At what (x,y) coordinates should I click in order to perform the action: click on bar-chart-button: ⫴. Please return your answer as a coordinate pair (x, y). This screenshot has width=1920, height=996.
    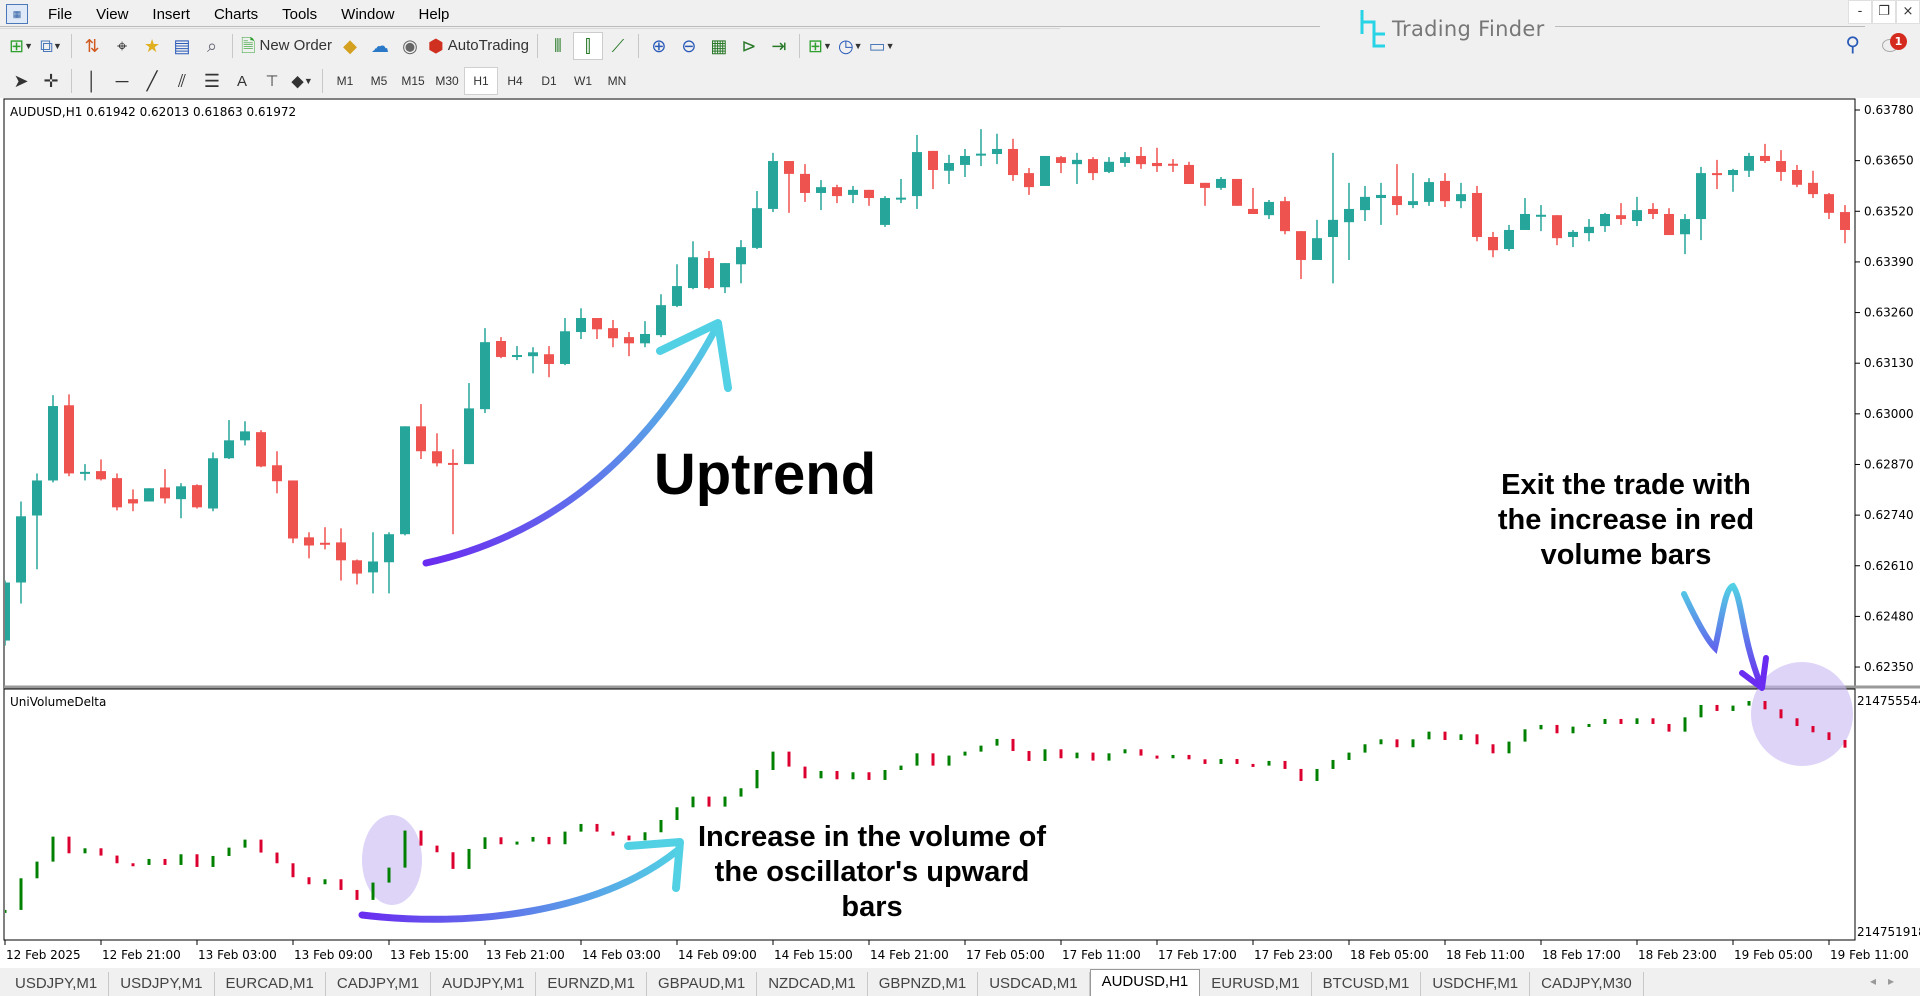
    Looking at the image, I should click on (558, 46).